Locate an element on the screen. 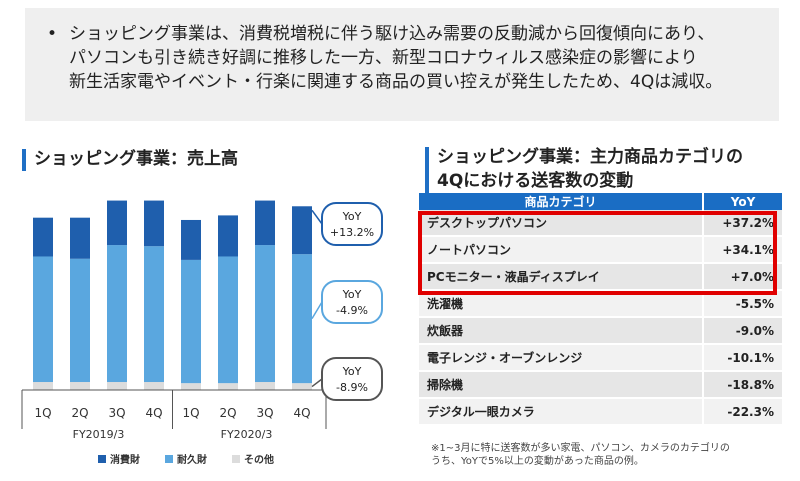 The width and height of the screenshot is (800, 481). table-row: 電子レンジ・オーブンレンジ -10.1% is located at coordinates (600, 358).